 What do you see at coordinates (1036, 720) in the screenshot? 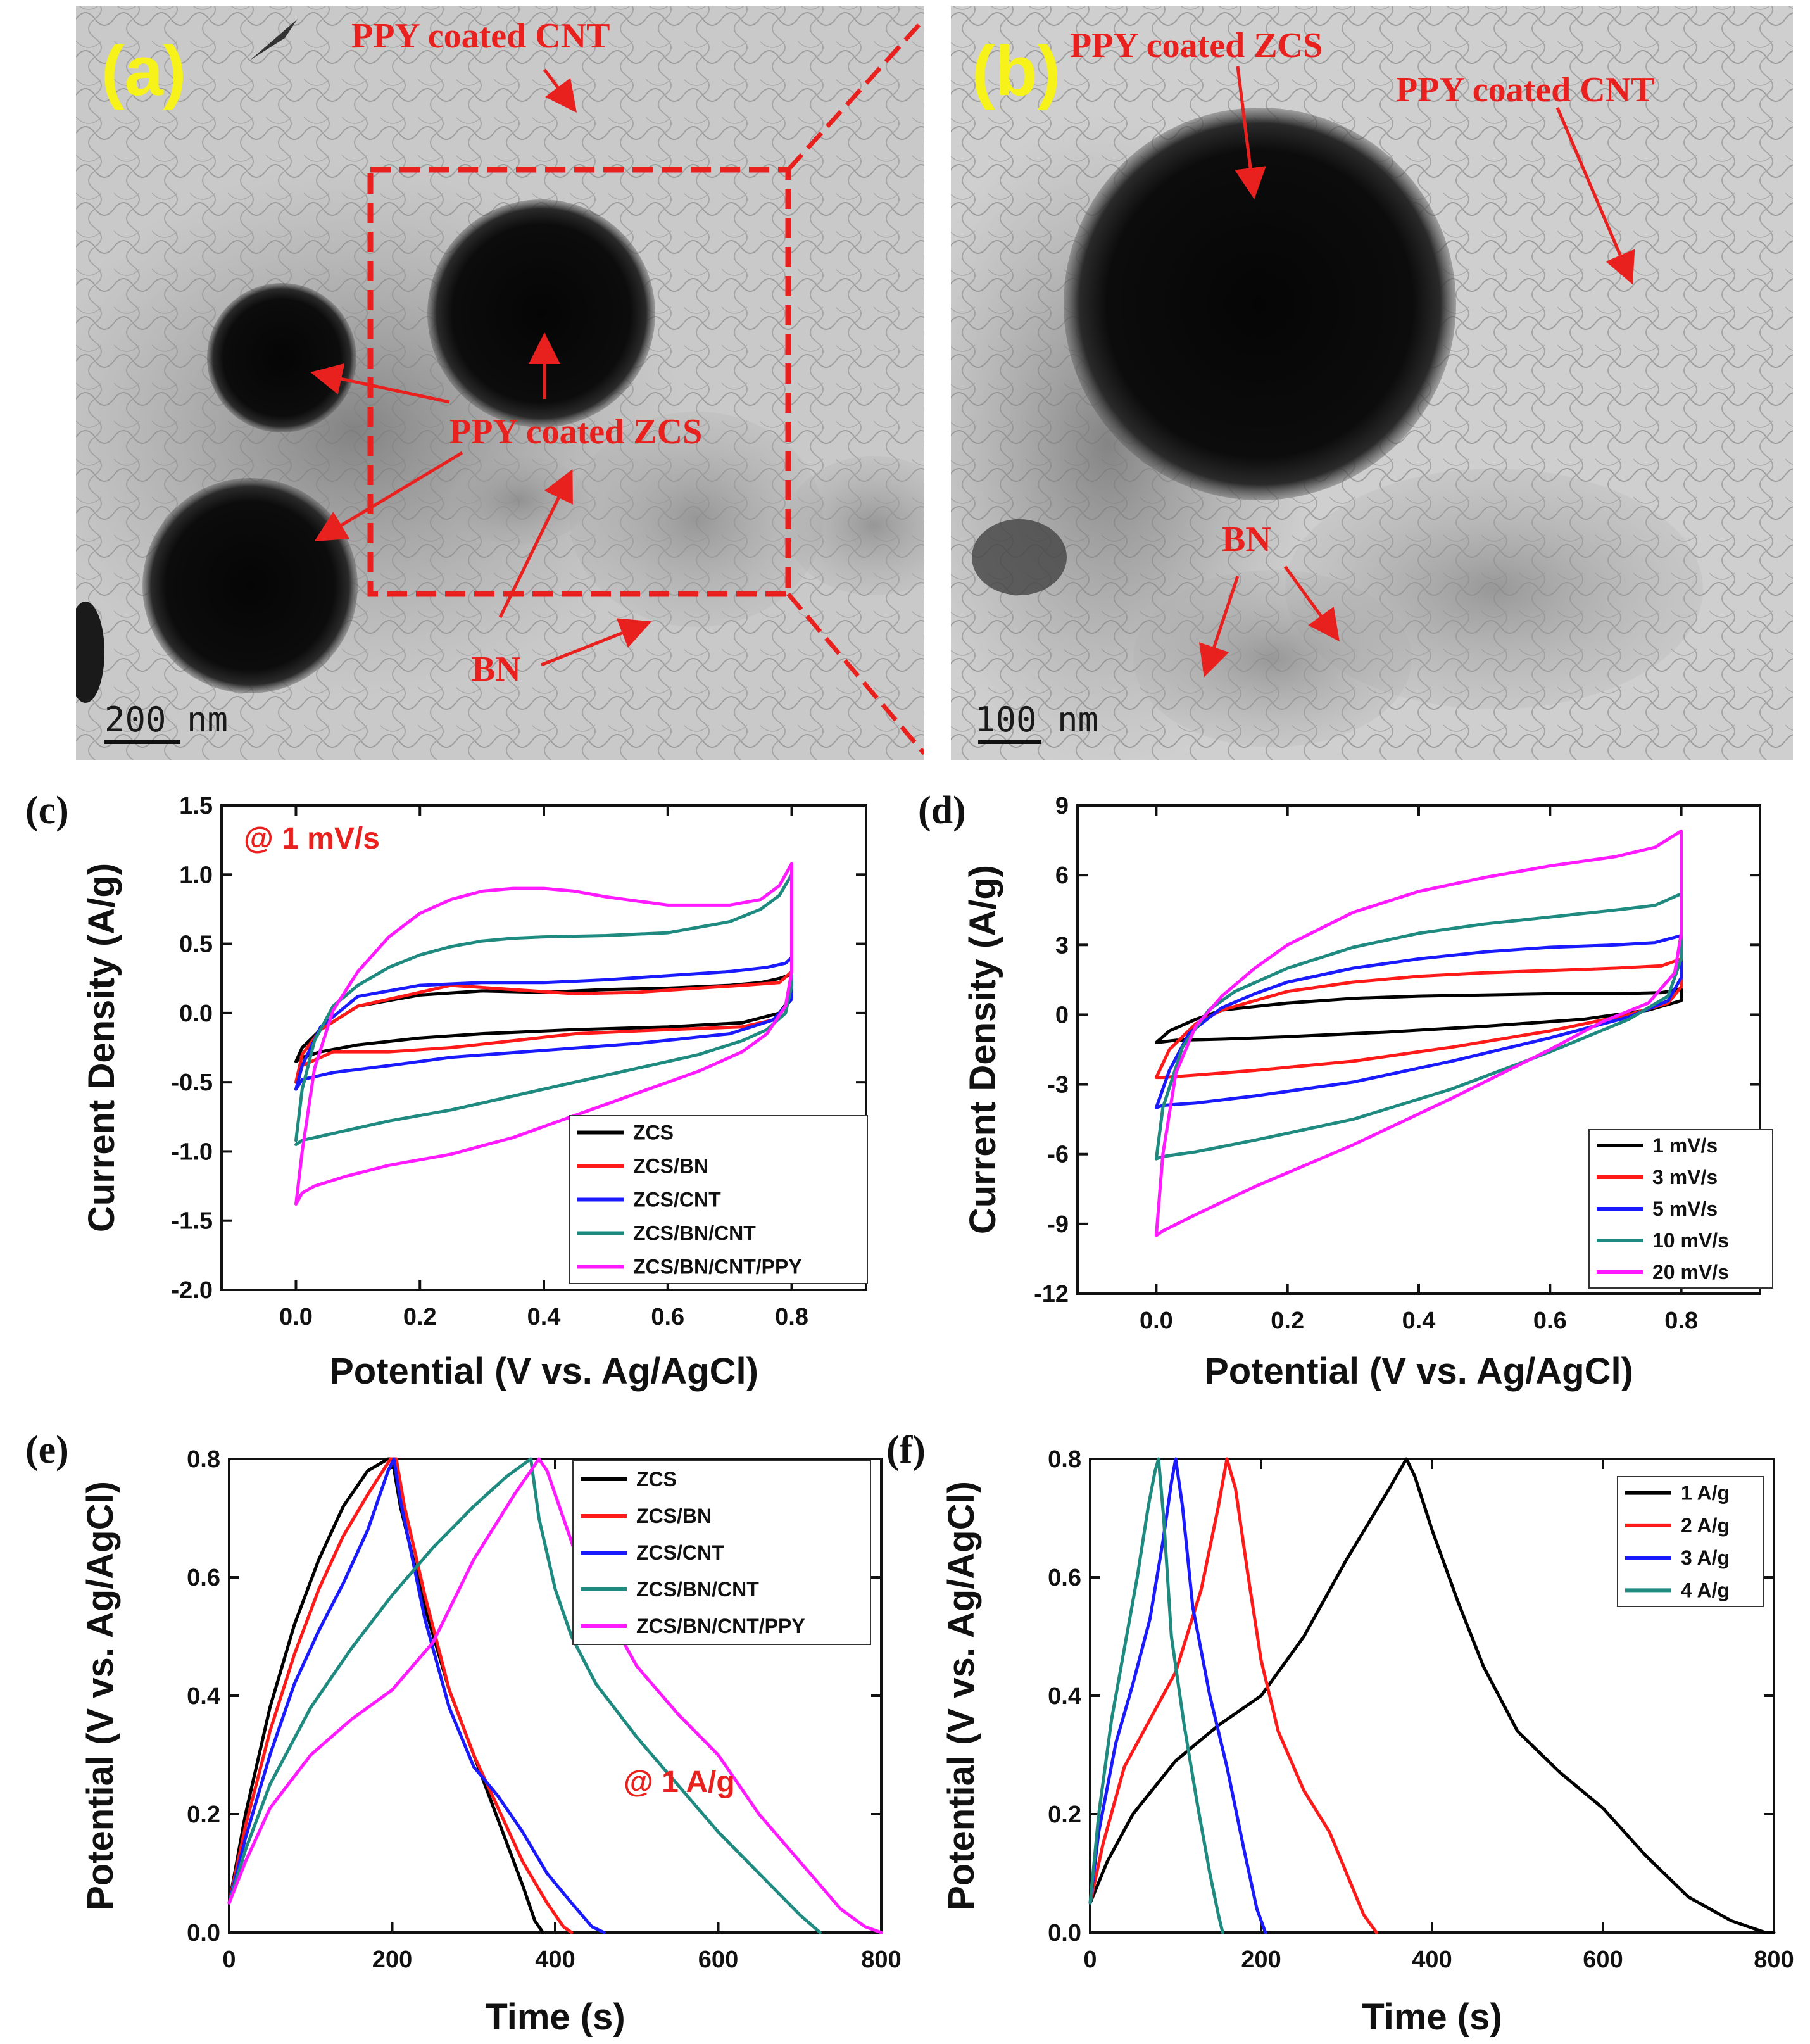
I see `tem-b-scalebar-label: 100 nm` at bounding box center [1036, 720].